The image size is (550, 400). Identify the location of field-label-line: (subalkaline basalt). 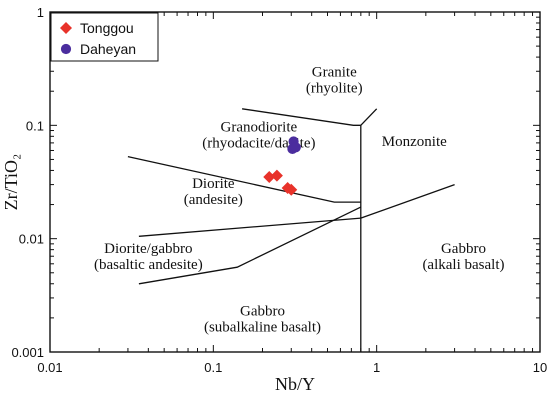
(262, 327).